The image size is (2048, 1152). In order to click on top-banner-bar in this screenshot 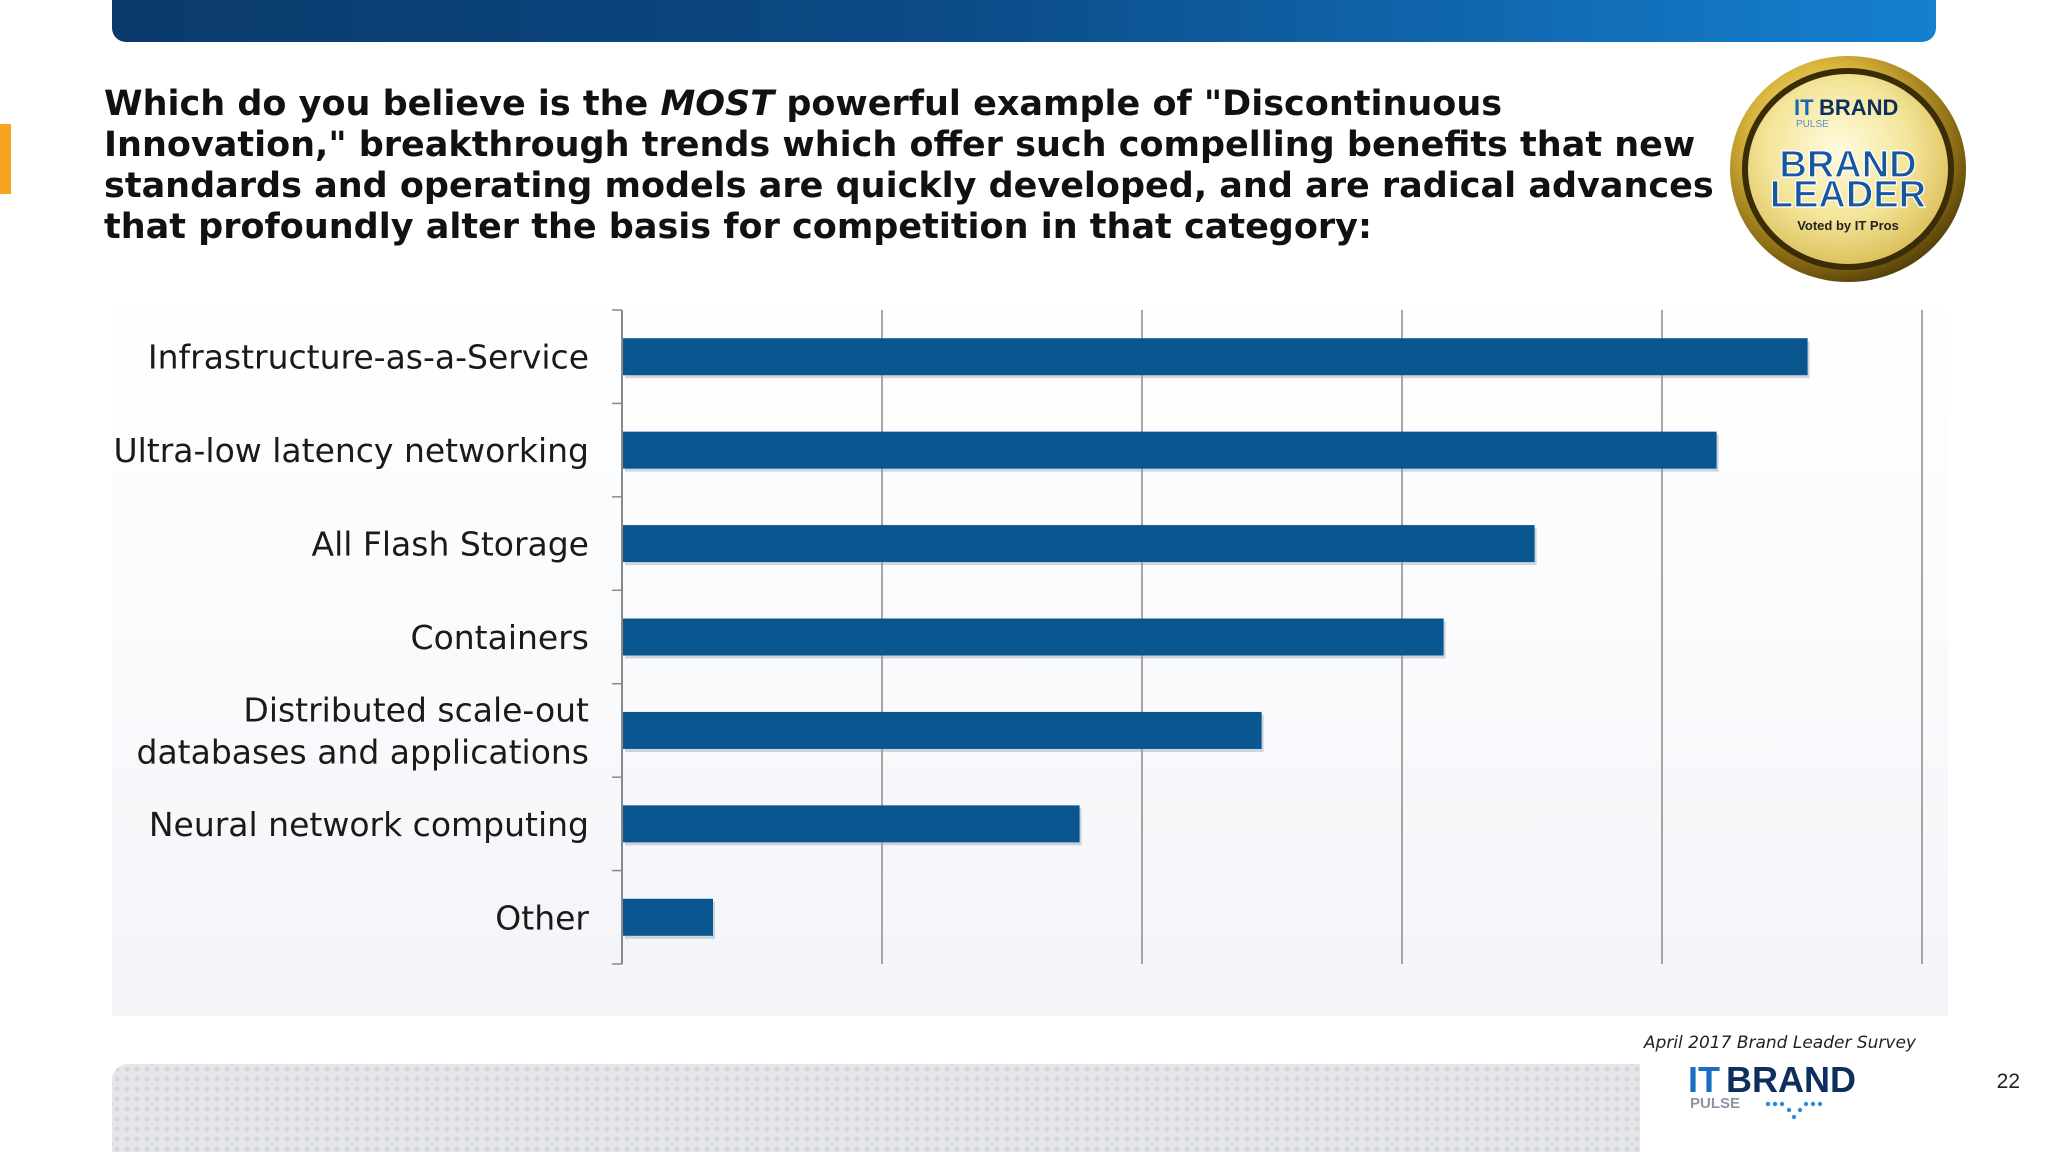, I will do `click(1024, 21)`.